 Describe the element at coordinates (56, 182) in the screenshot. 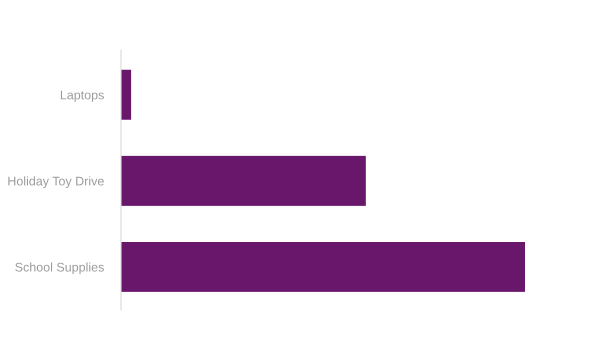

I see `y-tick-label: Holiday Toy Drive` at that location.